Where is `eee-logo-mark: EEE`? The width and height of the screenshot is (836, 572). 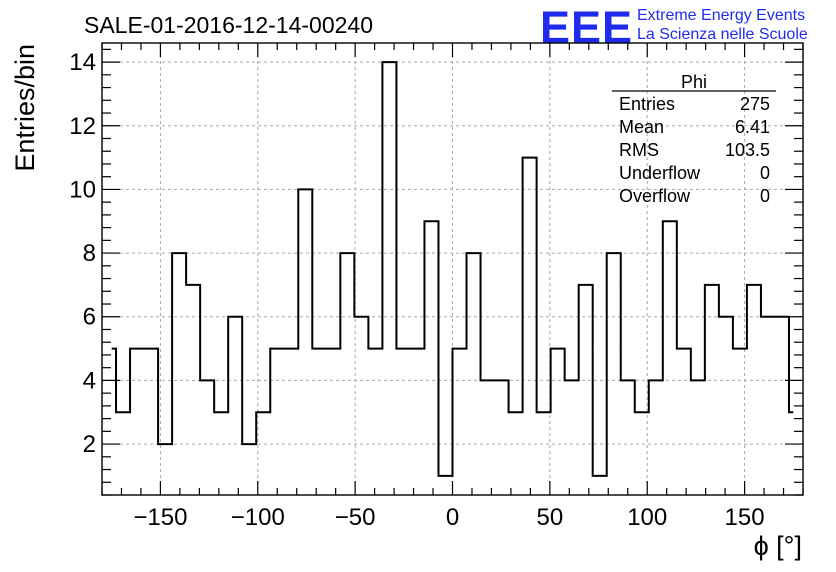
eee-logo-mark: EEE is located at coordinates (586, 27).